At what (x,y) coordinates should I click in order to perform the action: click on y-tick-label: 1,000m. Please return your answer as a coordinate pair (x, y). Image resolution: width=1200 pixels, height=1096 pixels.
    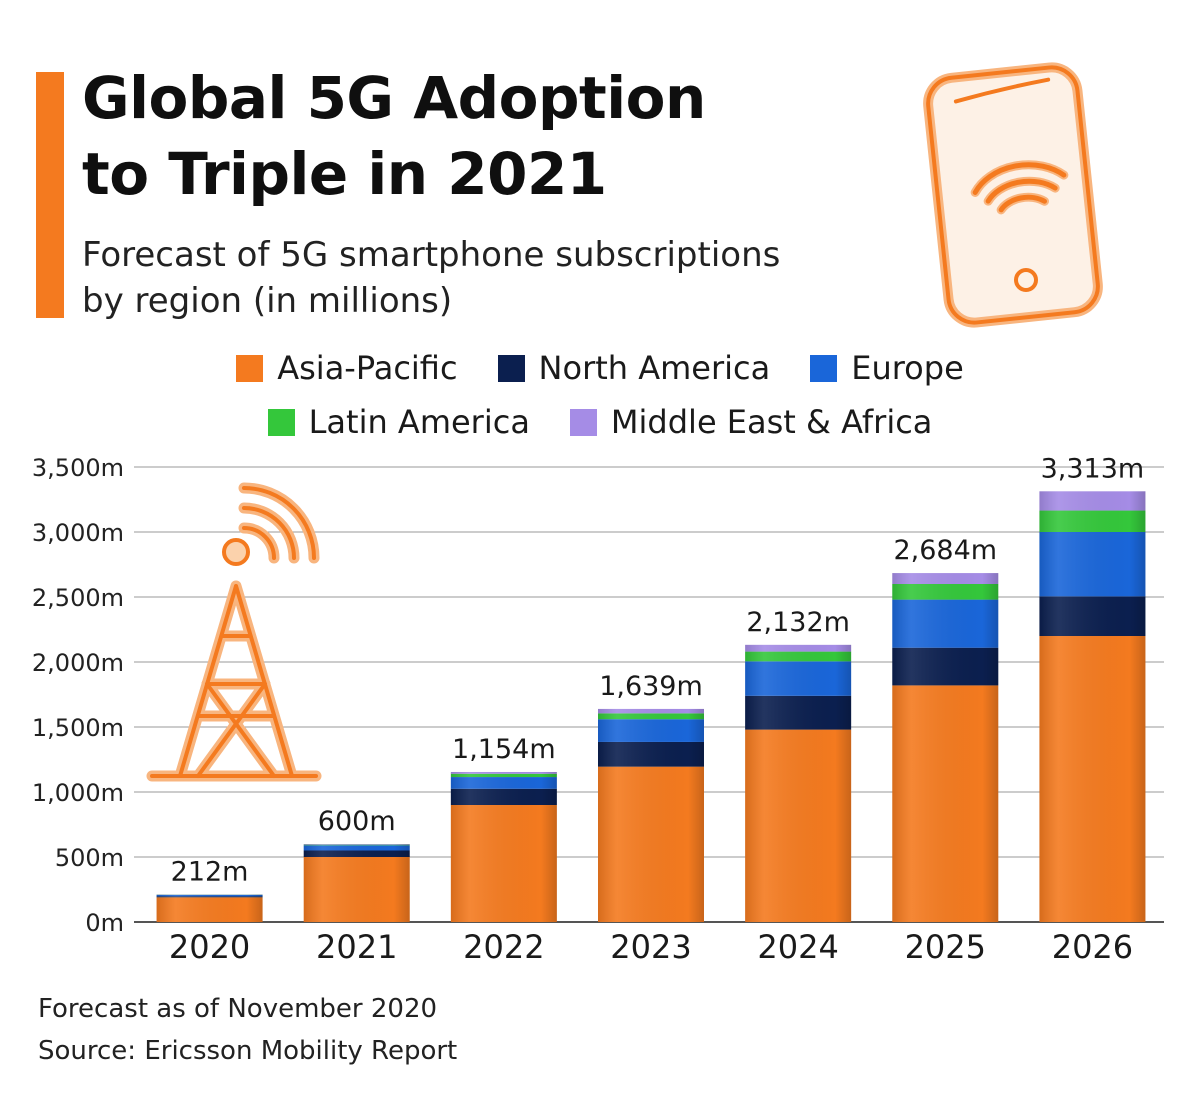
    Looking at the image, I should click on (78, 793).